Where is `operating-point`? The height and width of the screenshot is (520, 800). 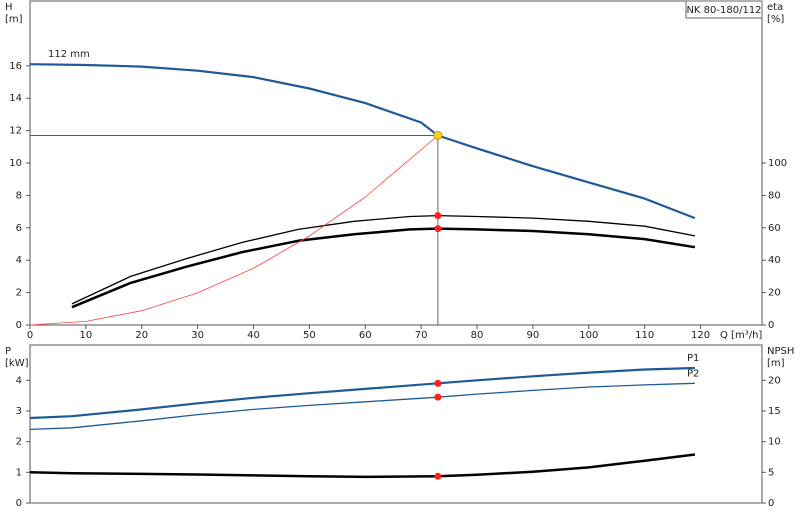
operating-point is located at coordinates (438, 135).